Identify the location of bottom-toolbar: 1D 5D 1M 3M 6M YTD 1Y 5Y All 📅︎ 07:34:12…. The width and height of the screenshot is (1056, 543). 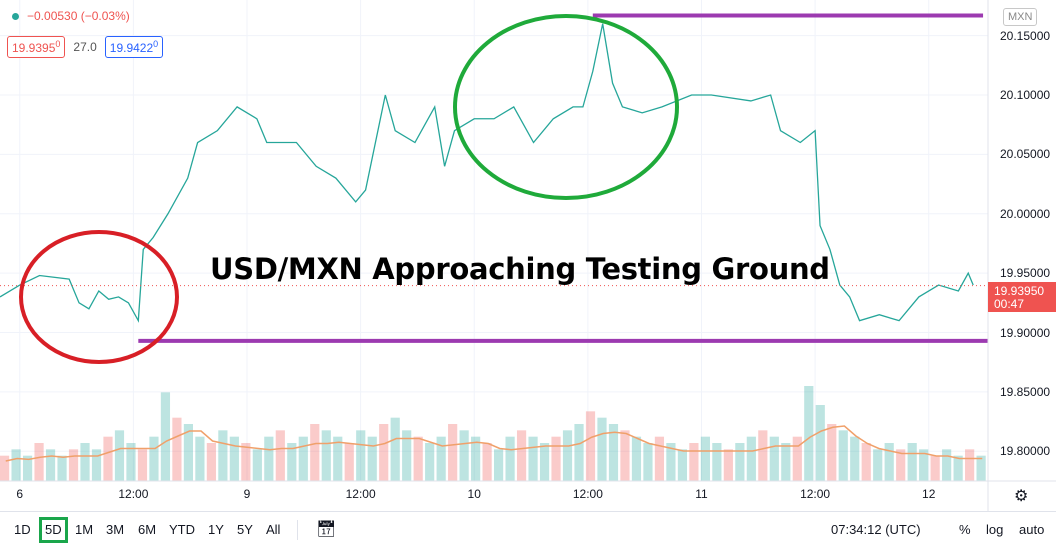
(528, 527).